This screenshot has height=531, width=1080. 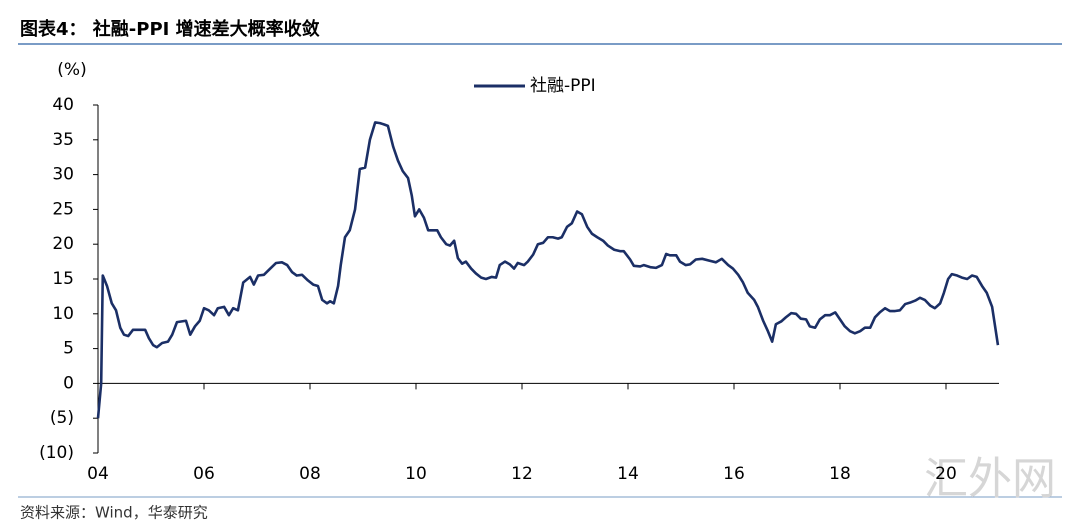 What do you see at coordinates (62, 418) in the screenshot?
I see `y-tick-label: (5)` at bounding box center [62, 418].